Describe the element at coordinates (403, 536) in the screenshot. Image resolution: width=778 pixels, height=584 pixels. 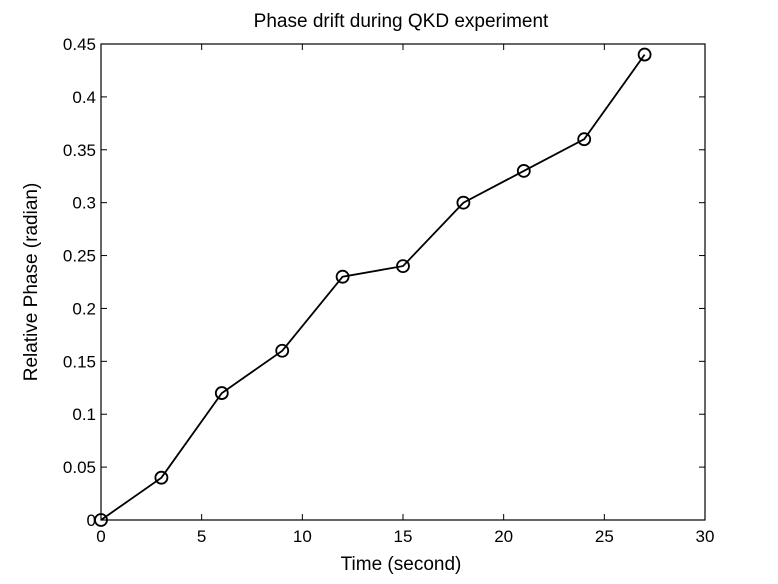
I see `x-tick-label: 15` at that location.